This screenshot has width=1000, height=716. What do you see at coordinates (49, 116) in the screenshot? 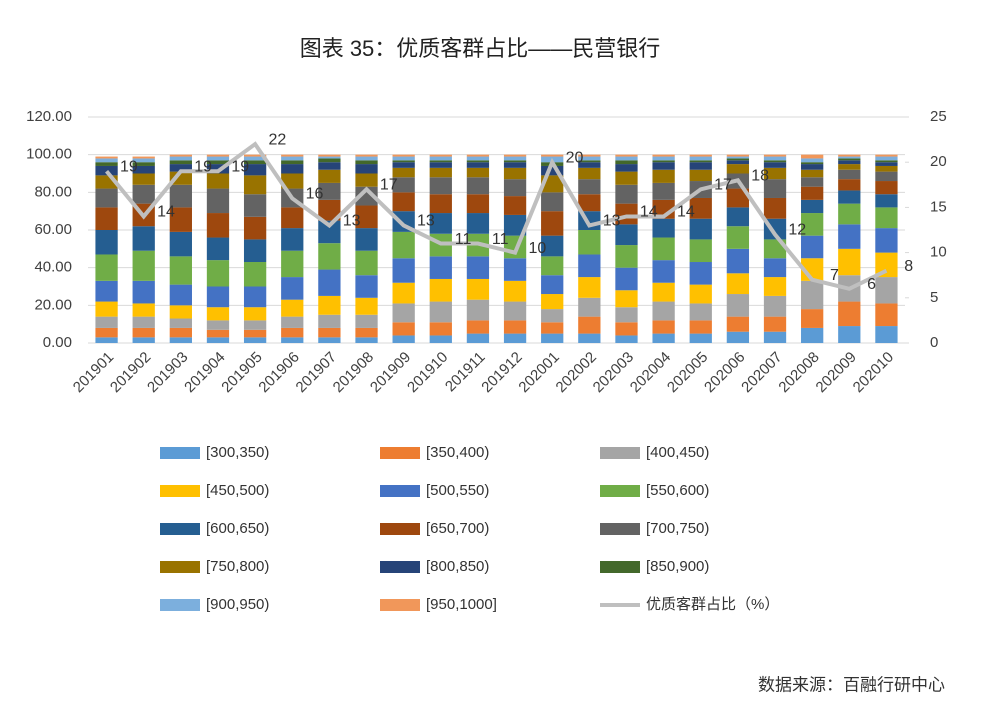
I see `y-tick-label: 120.00` at bounding box center [49, 116].